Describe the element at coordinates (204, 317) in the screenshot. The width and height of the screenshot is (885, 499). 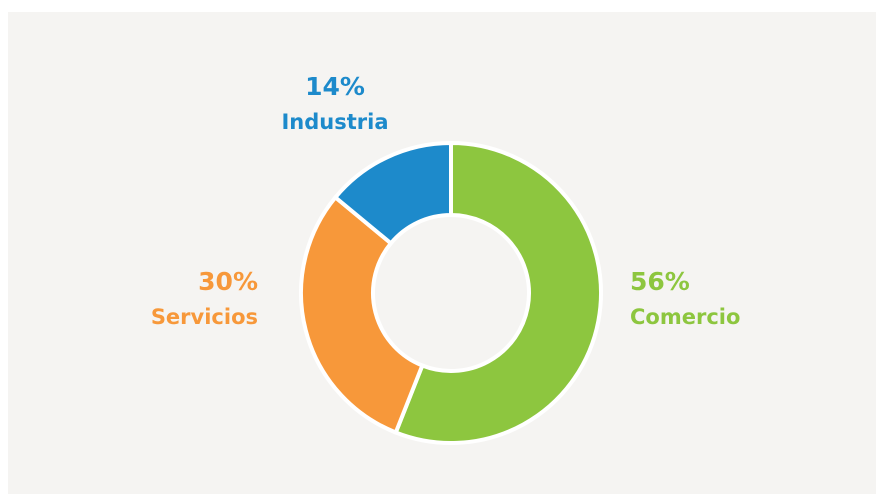
I see `category-label: Servicios` at that location.